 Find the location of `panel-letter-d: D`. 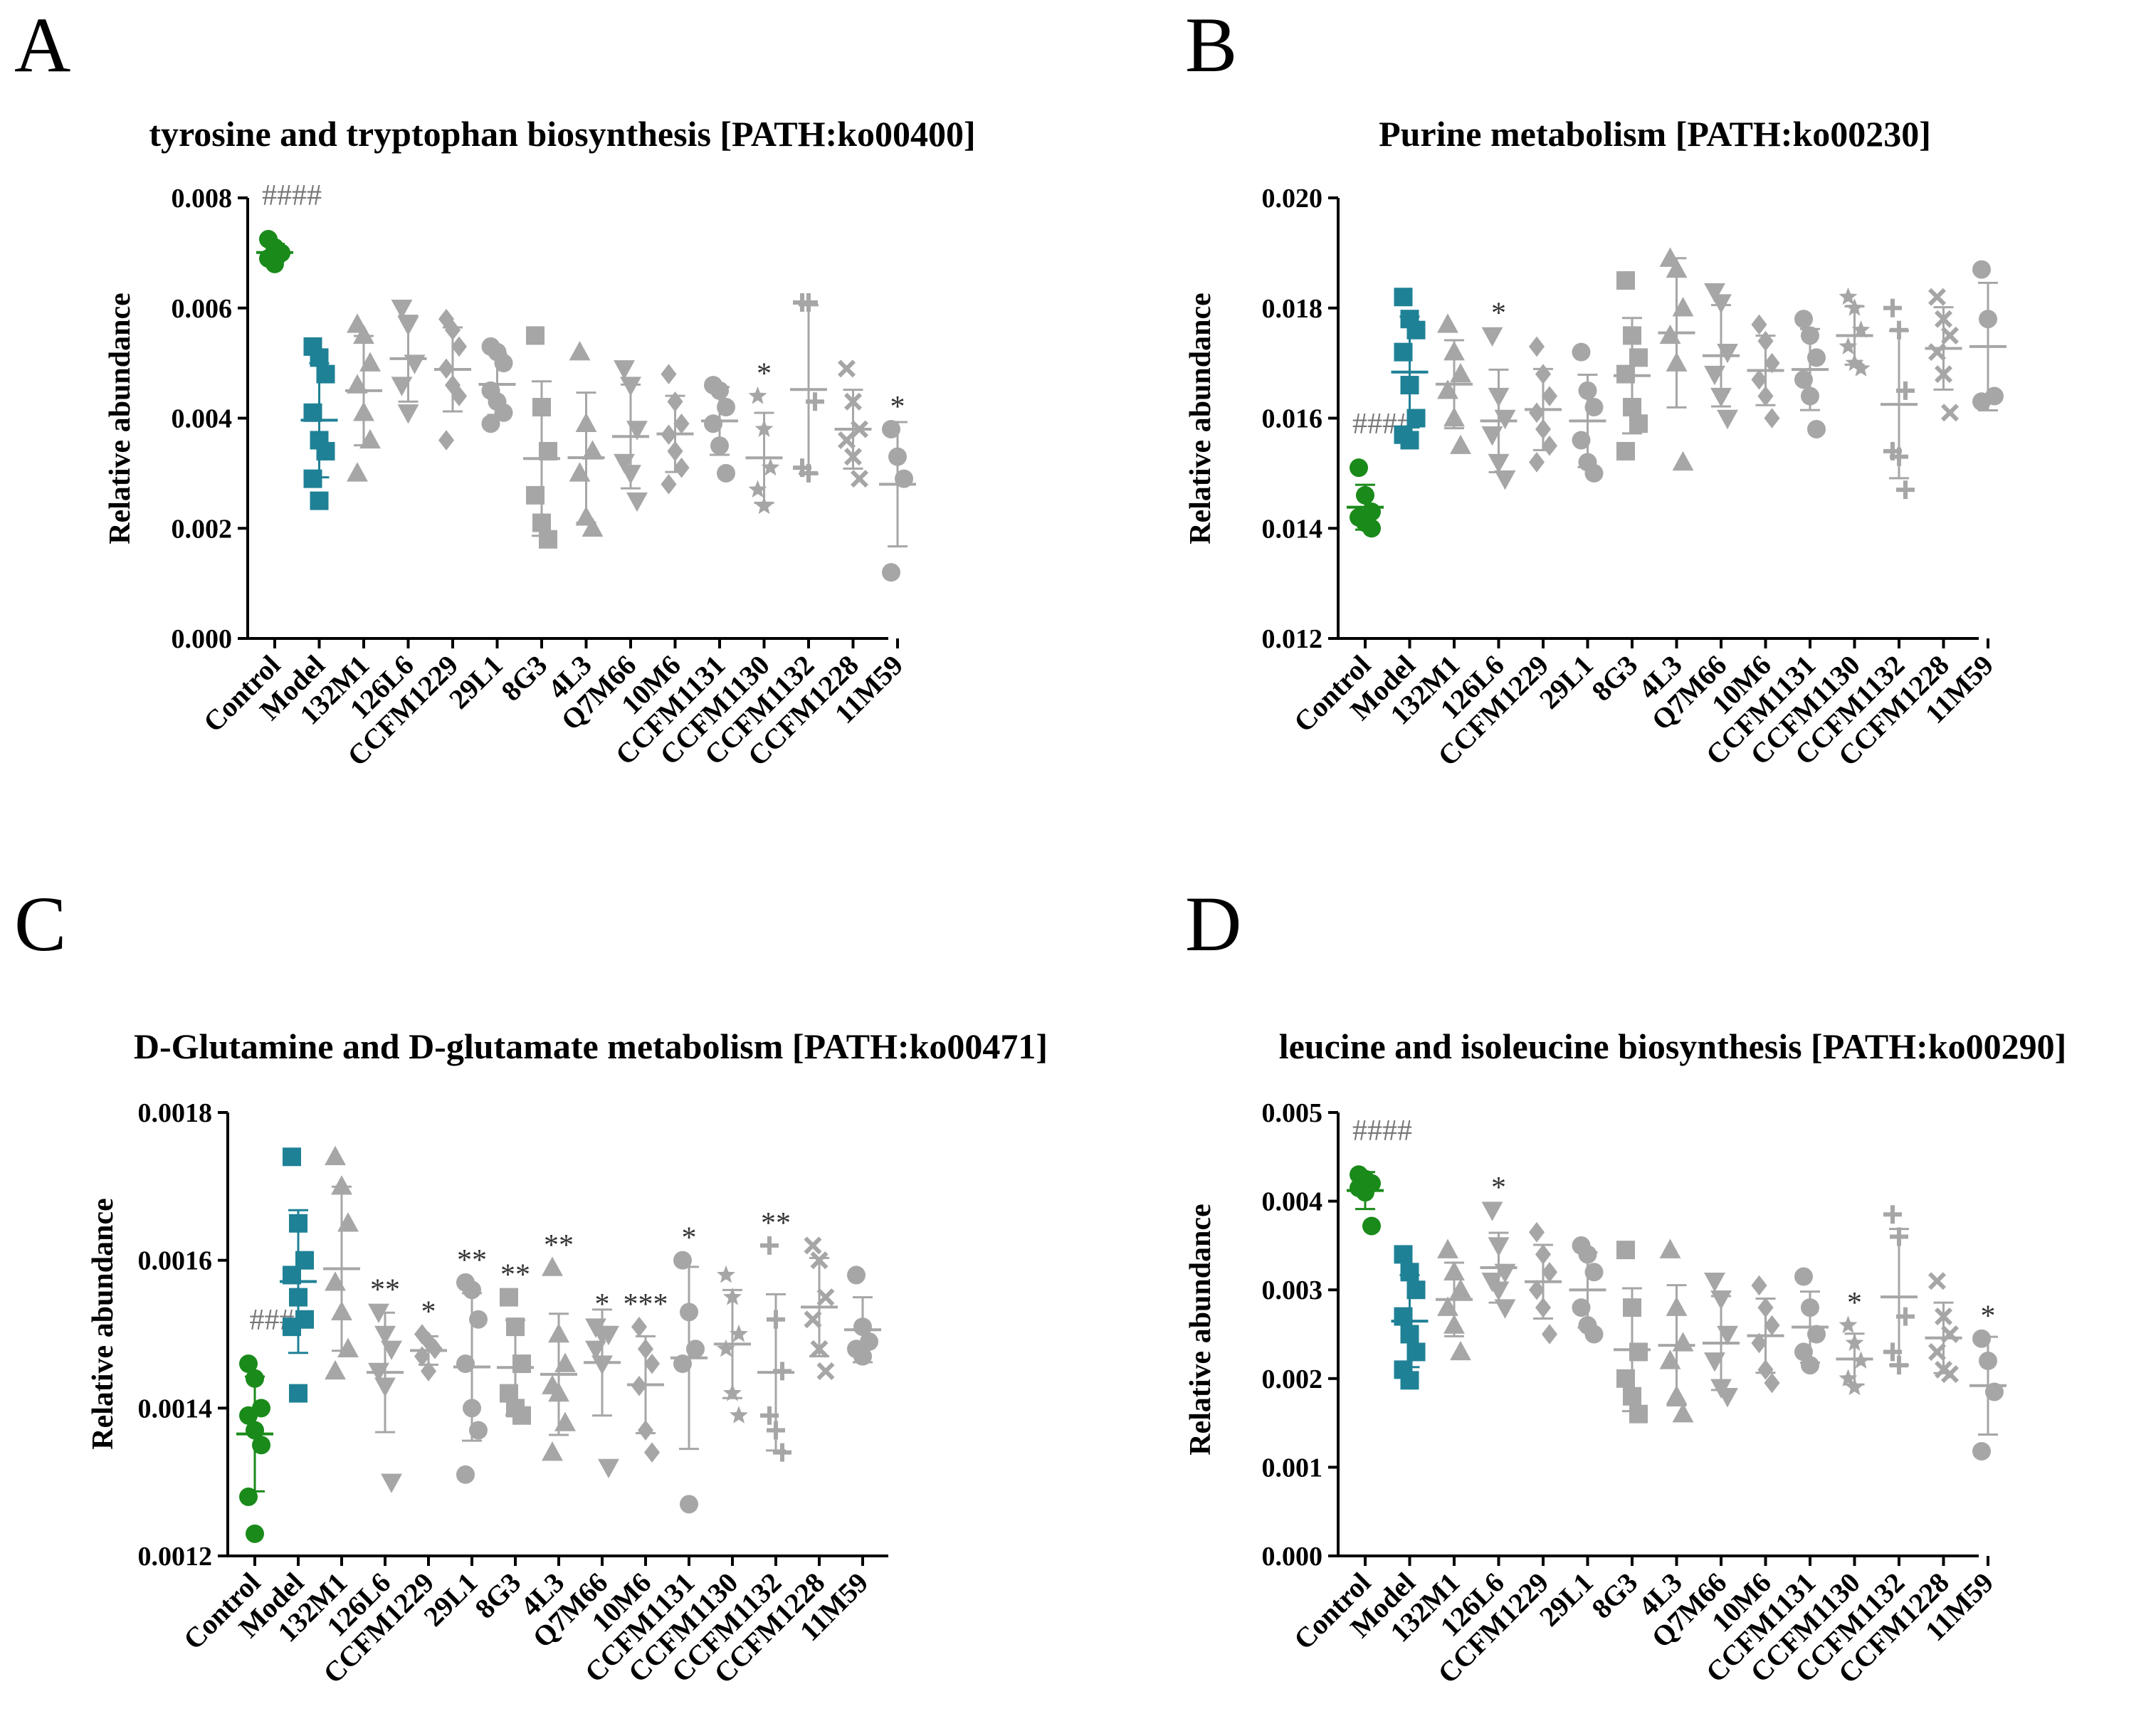

panel-letter-d: D is located at coordinates (1213, 924).